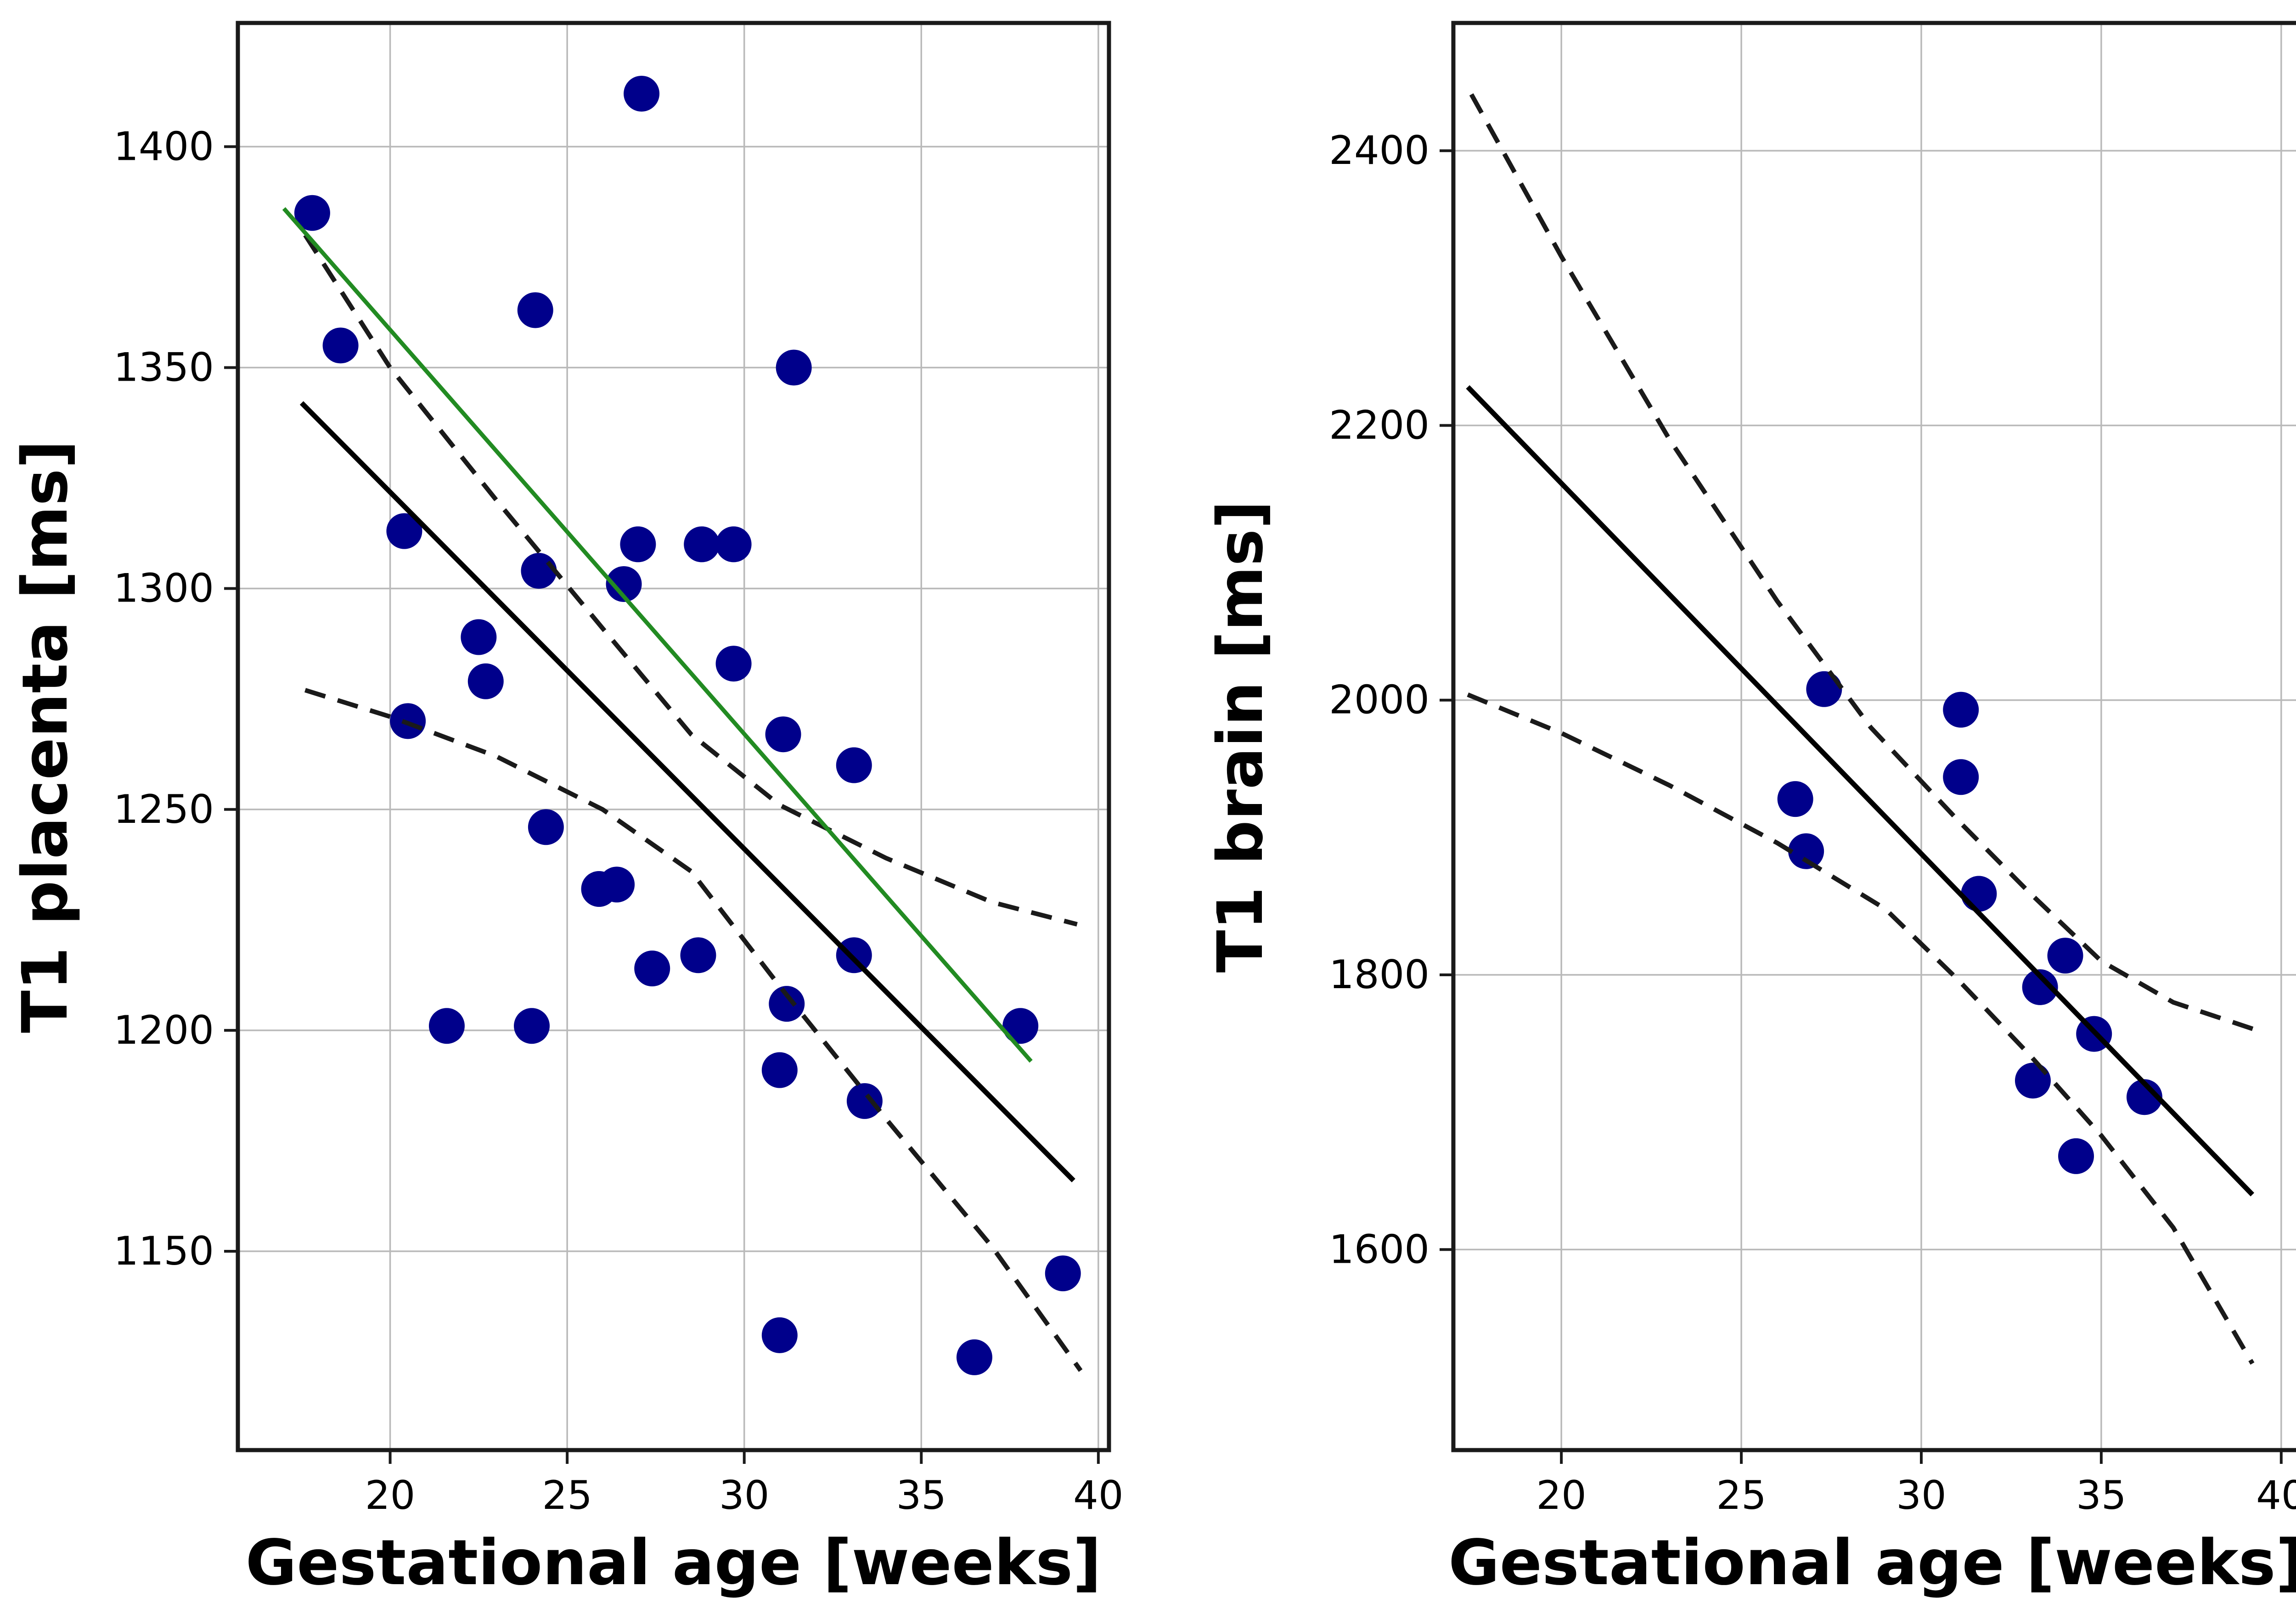 Image resolution: width=2296 pixels, height=1603 pixels. Describe the element at coordinates (45, 736) in the screenshot. I see `y-axis-title: T1 placenta [ms]` at that location.